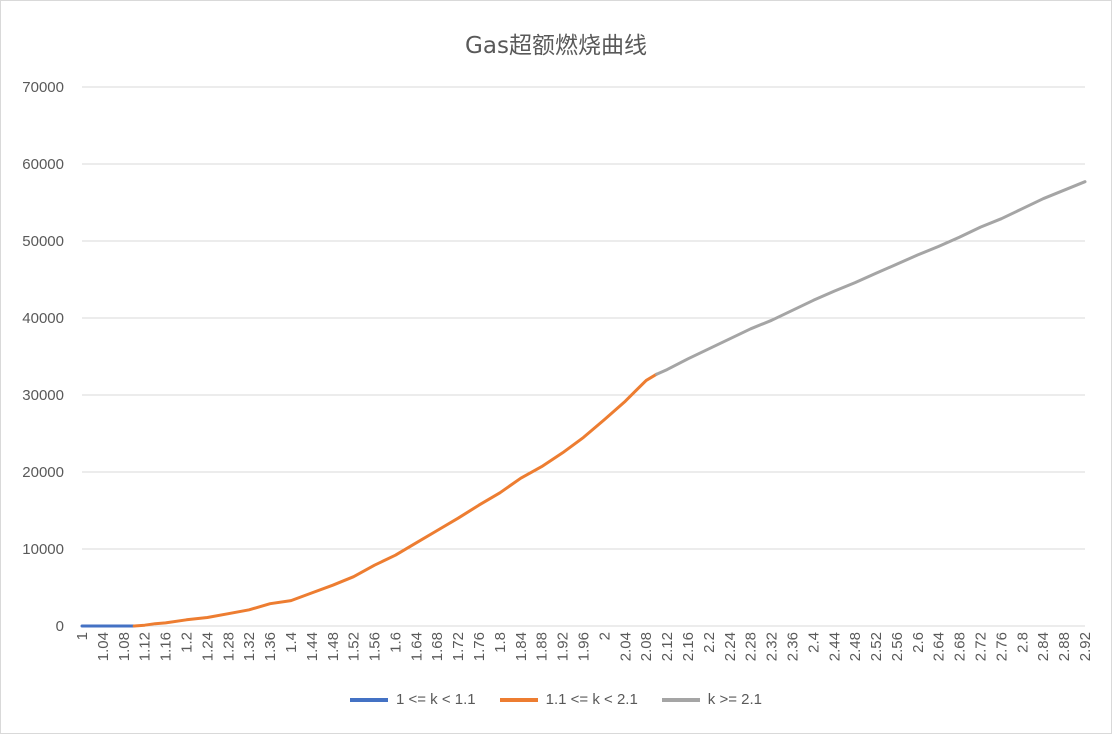 The height and width of the screenshot is (734, 1112). I want to click on x-tick-label-6: 1.24, so click(207, 646).